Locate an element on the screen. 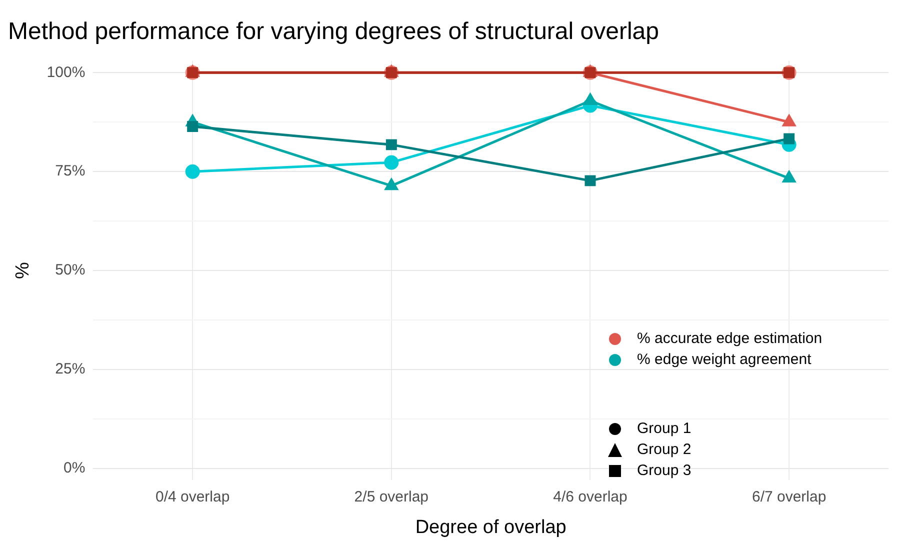 The image size is (905, 551). y-axis-title: % is located at coordinates (23, 270).